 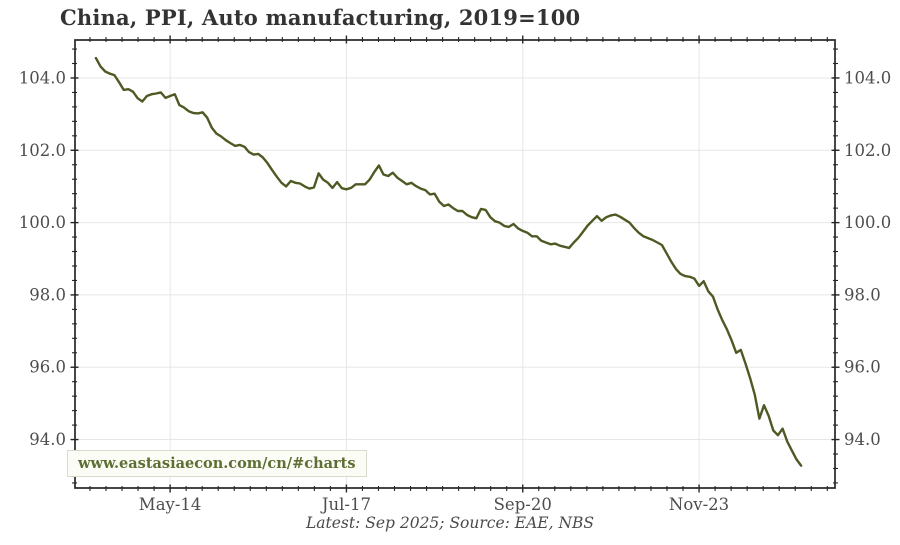 I want to click on x-tick-label: Sep-20, so click(x=523, y=504).